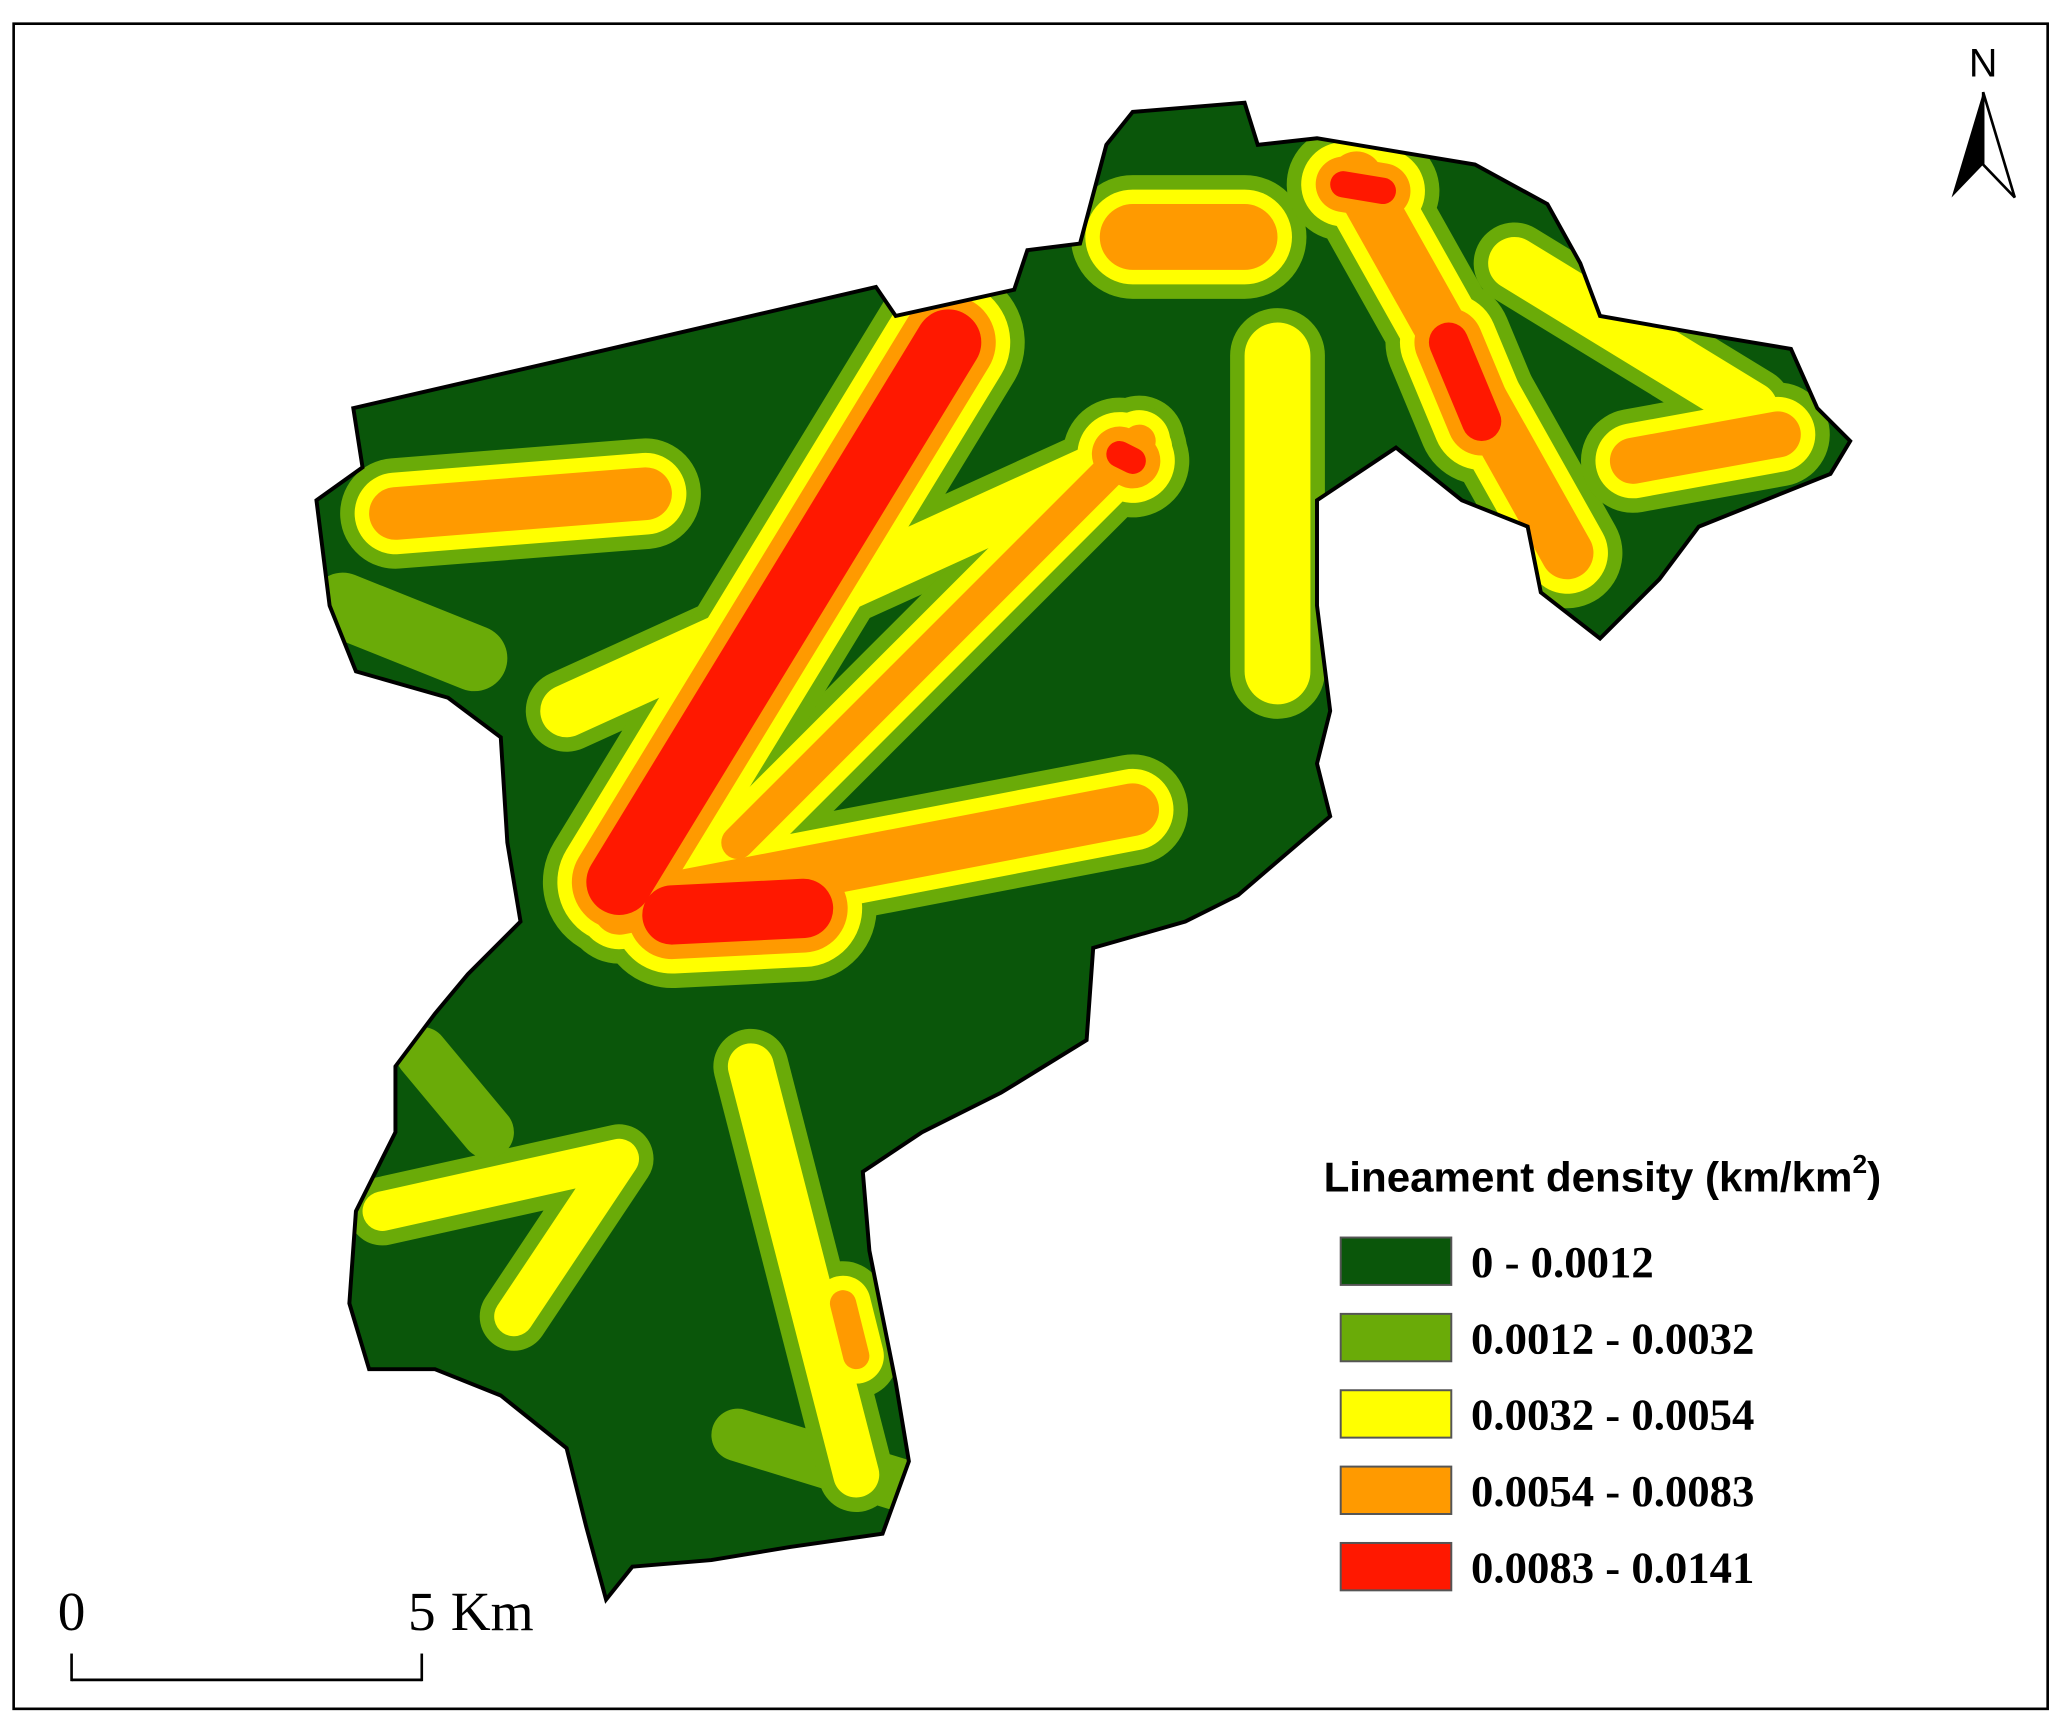 The height and width of the screenshot is (1722, 2060). What do you see at coordinates (72, 1611) in the screenshot?
I see `scale-label: 0` at bounding box center [72, 1611].